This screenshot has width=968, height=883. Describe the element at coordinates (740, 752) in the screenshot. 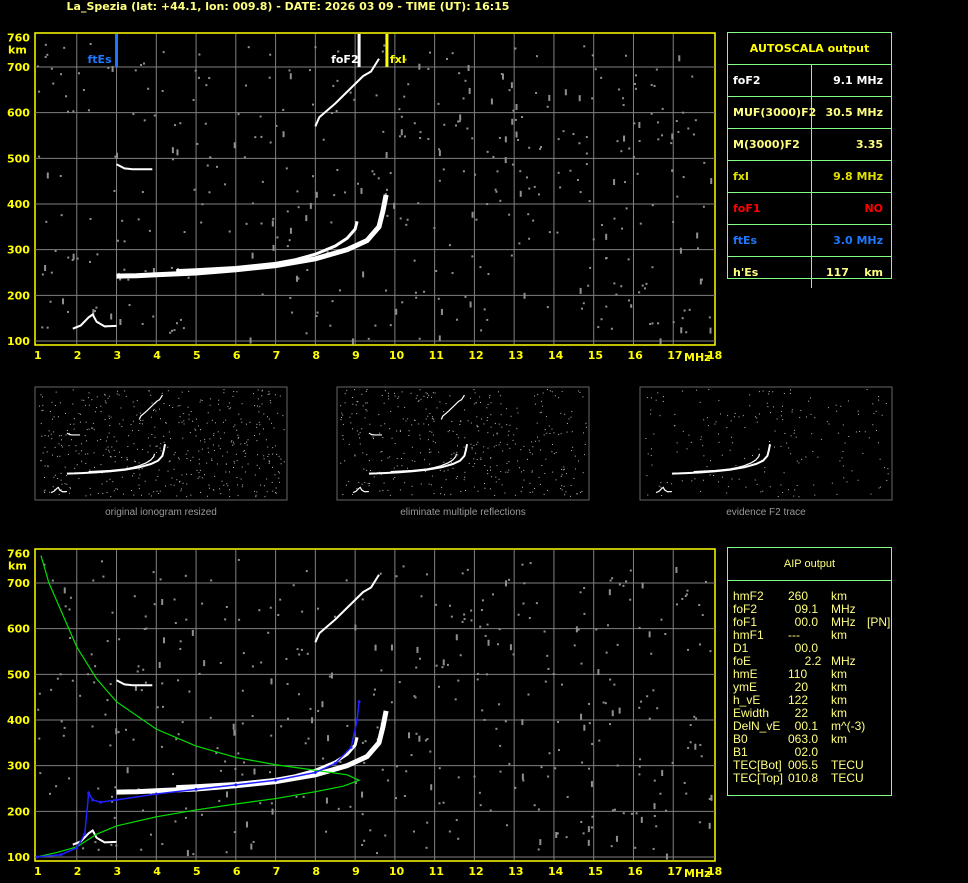

I see `aip-cell: B1` at that location.